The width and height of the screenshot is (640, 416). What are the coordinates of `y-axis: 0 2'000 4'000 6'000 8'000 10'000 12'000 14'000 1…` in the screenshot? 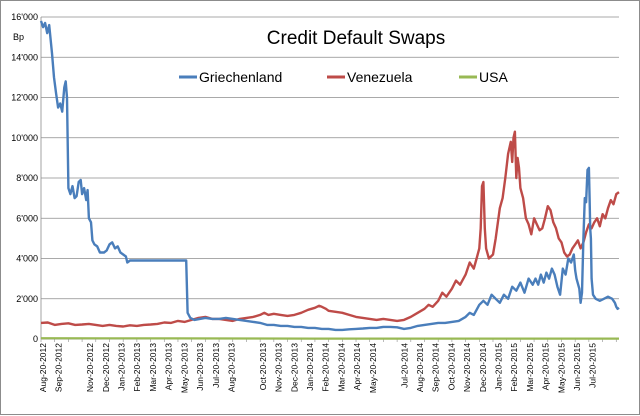 It's located at (26, 178).